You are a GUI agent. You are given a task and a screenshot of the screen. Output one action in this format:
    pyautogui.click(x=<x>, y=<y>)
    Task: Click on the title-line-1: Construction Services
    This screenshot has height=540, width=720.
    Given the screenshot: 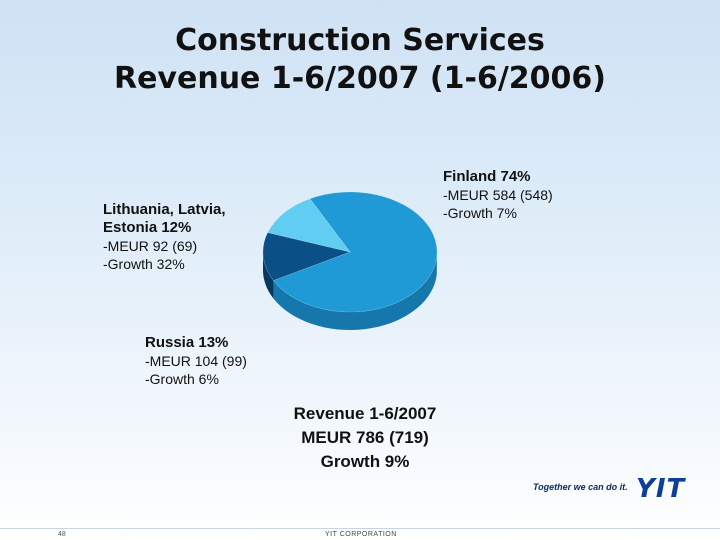 What is the action you would take?
    pyautogui.click(x=360, y=40)
    